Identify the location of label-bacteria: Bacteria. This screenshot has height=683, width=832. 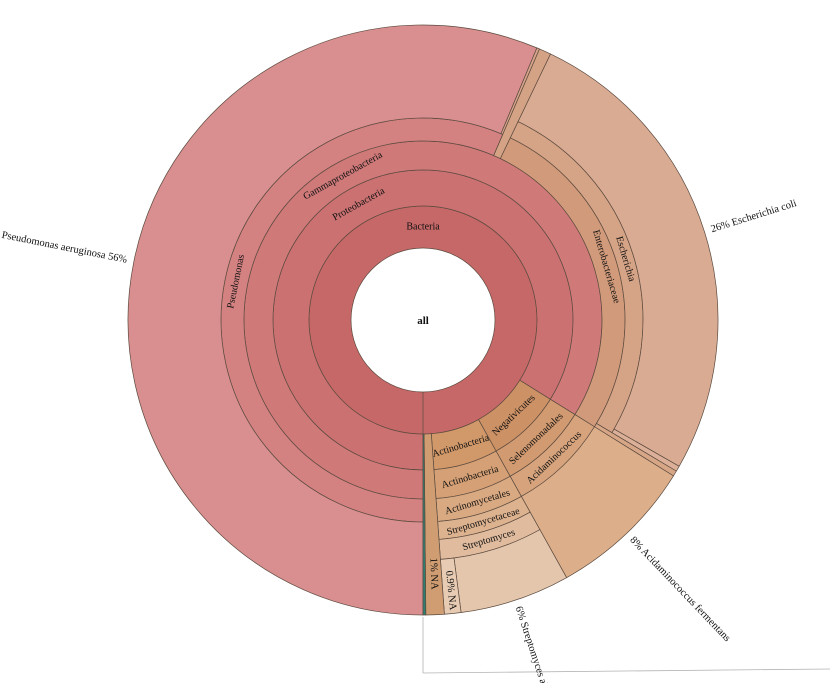
(423, 226).